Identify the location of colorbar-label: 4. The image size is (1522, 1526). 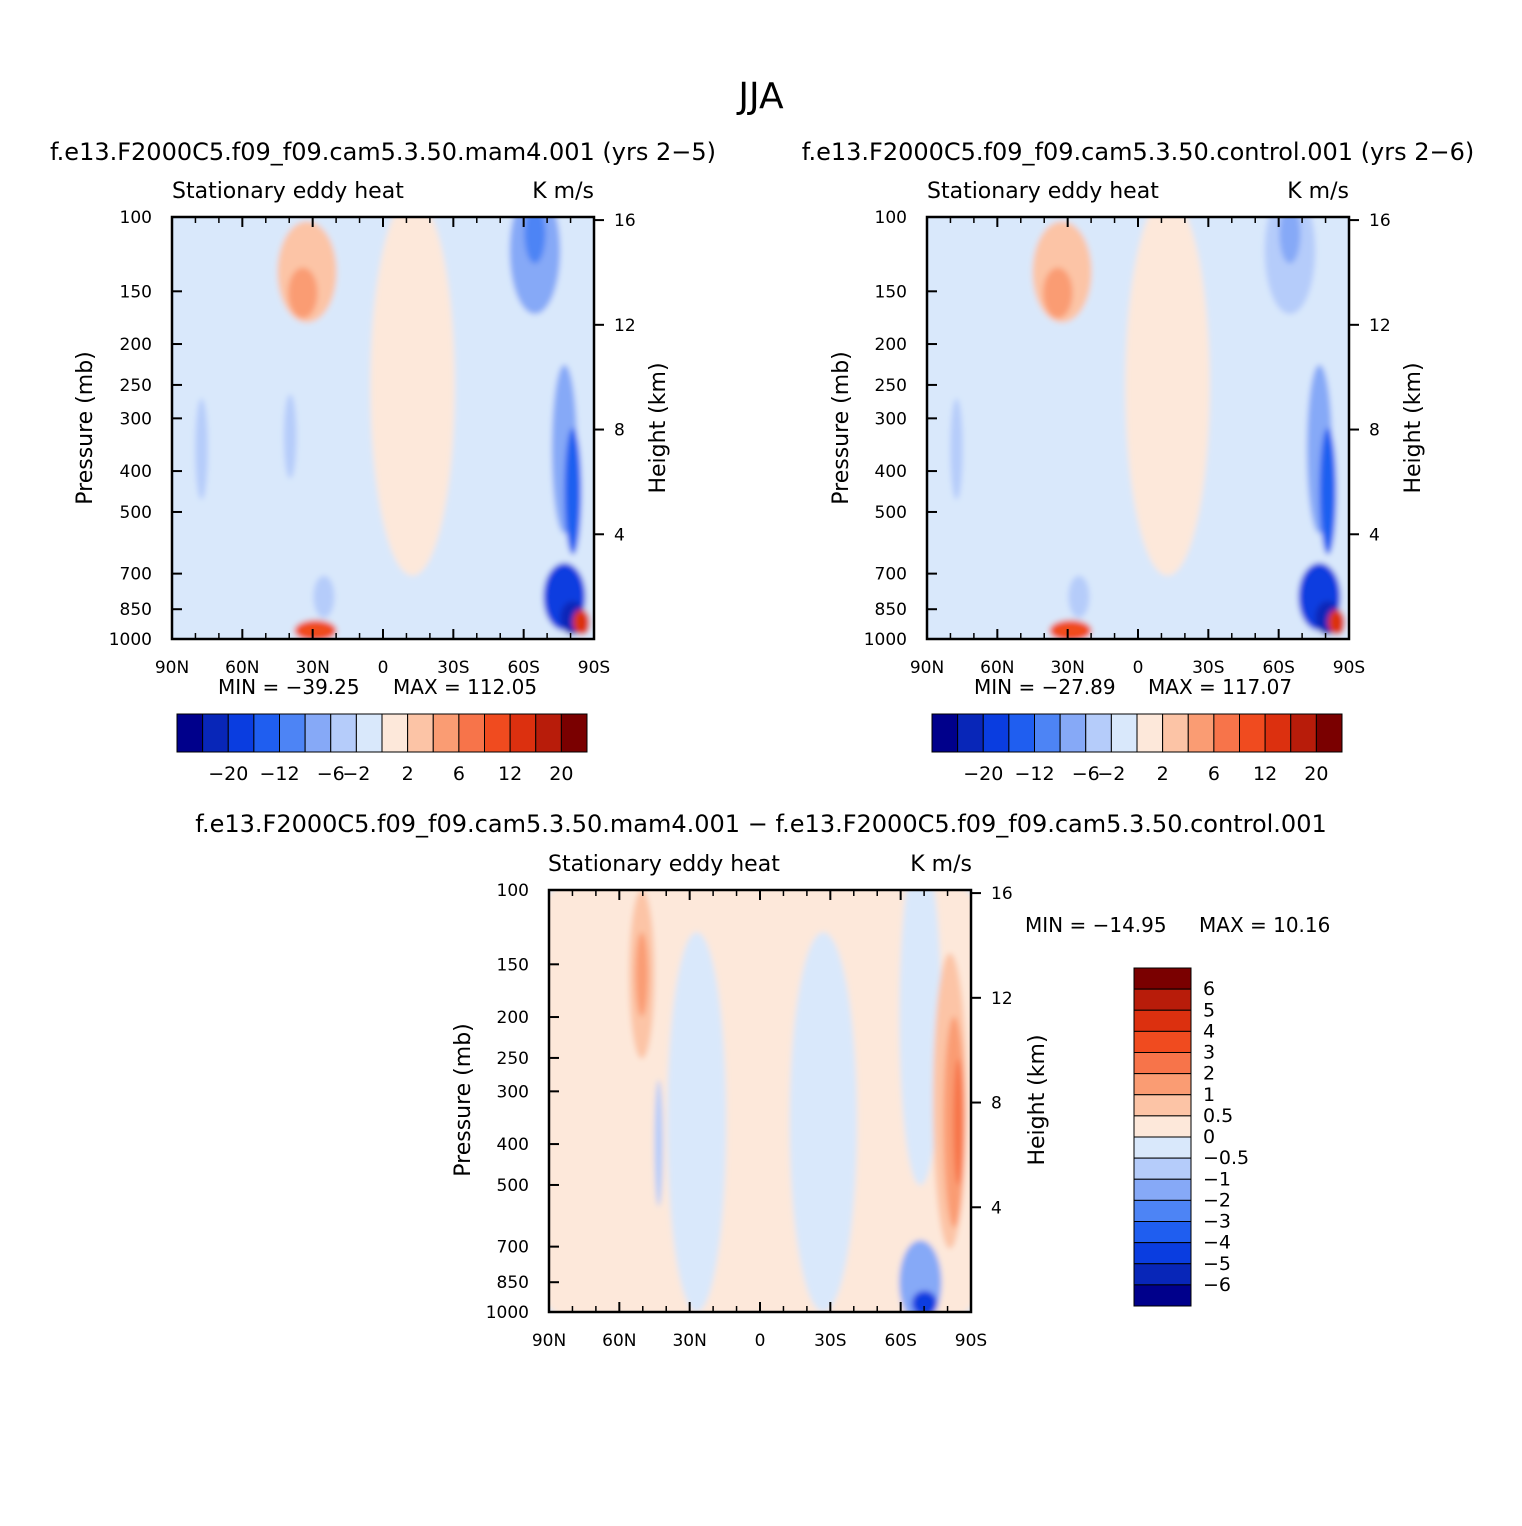
(1209, 1031).